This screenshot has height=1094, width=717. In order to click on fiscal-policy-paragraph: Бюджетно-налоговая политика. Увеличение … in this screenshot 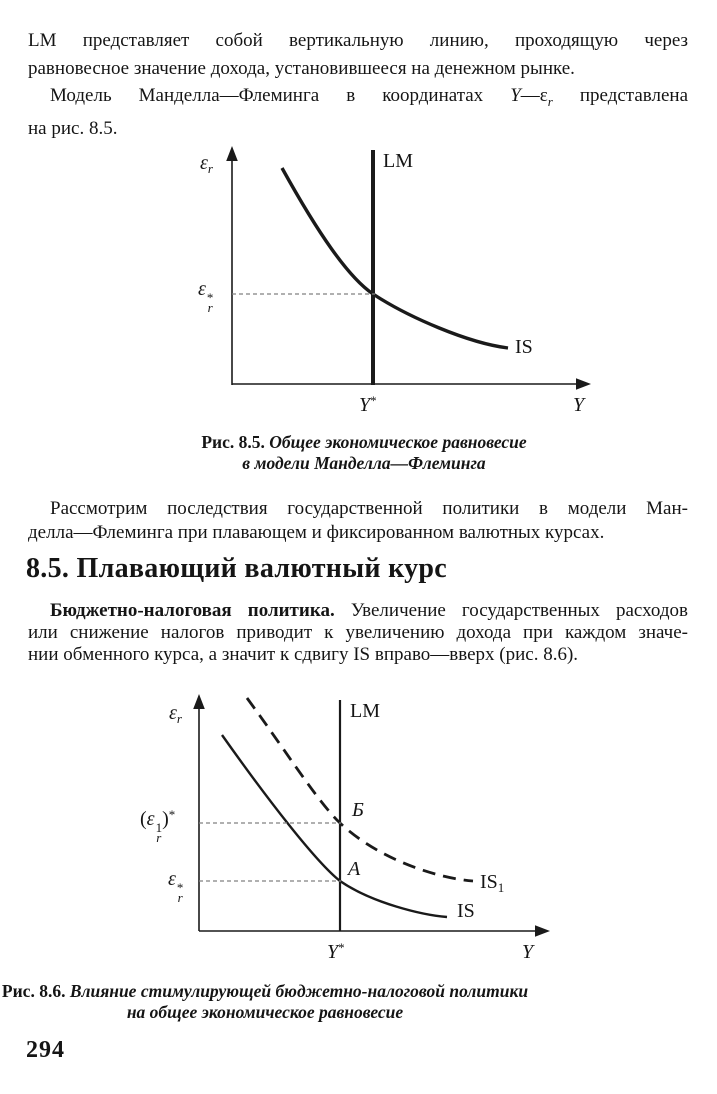, I will do `click(358, 633)`.